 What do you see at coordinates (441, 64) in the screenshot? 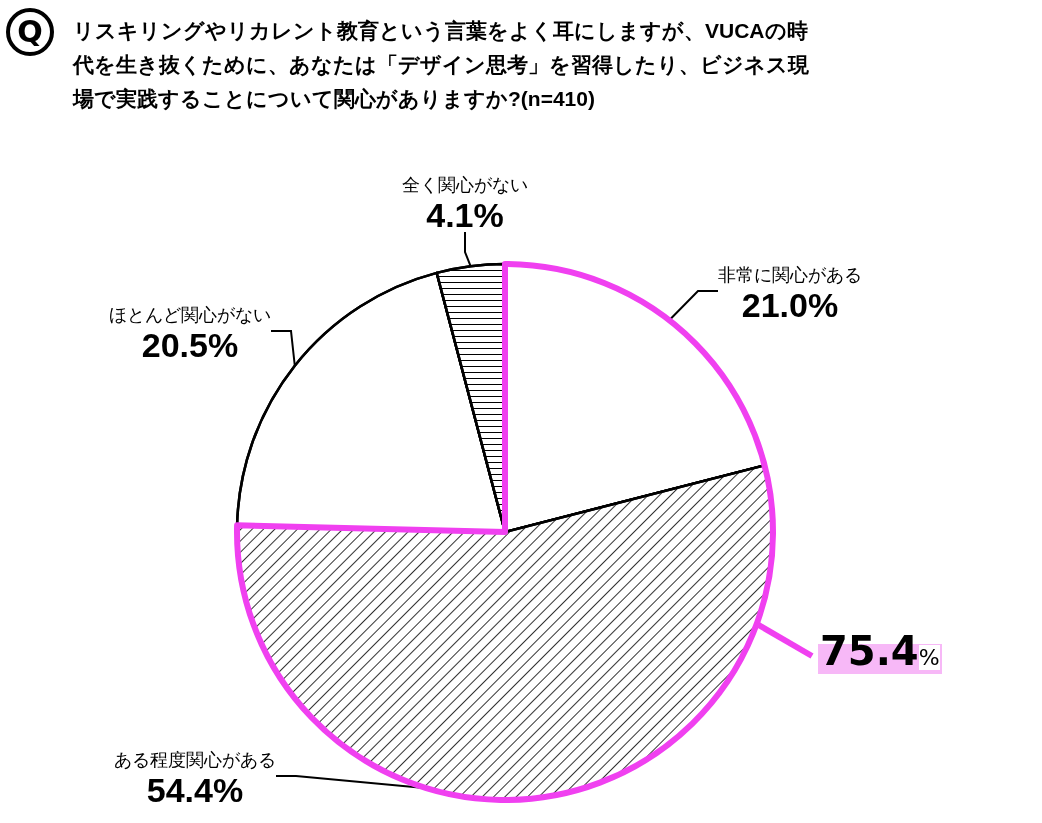
I see `chart-title: リスキリングやリカレント教育という言葉をよく耳にしますが、VUCAの時代を生き抜くために、あなたは「デザイン思考」を習得したり、ビジネス現場で実践することについて関心がありますか?(n=410)` at bounding box center [441, 64].